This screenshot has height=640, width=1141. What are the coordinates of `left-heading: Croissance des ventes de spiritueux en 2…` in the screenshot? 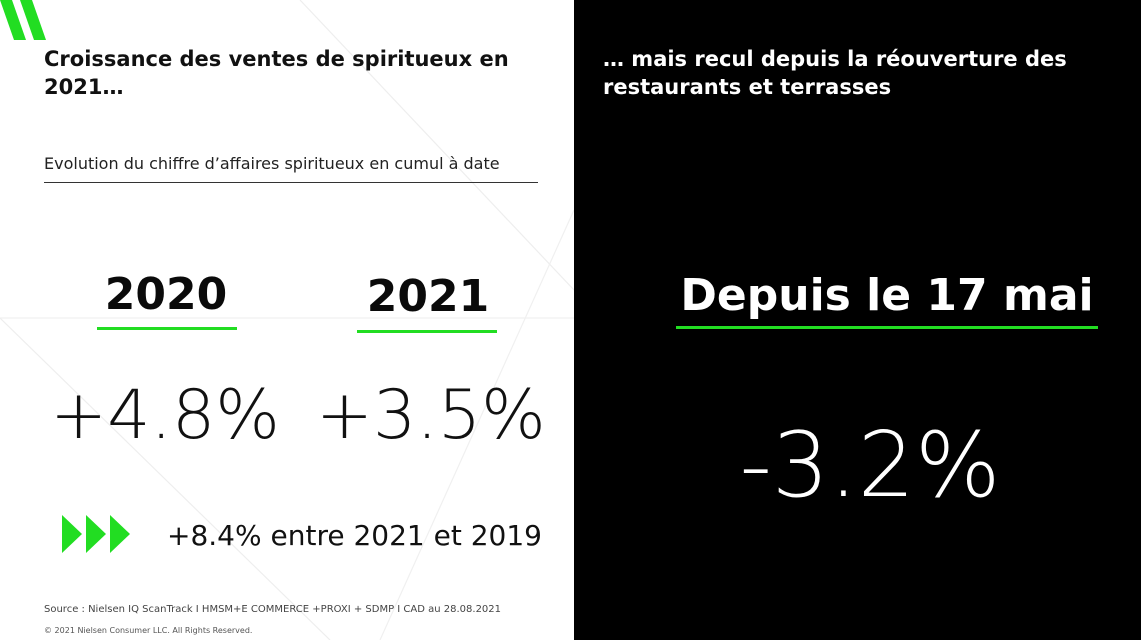 It's located at (276, 73).